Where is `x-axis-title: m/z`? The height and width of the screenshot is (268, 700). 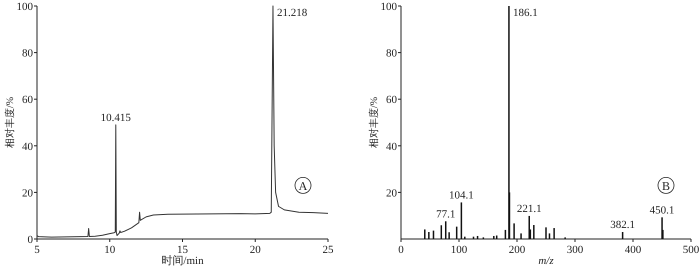
x-axis-title: m/z is located at coordinates (546, 261).